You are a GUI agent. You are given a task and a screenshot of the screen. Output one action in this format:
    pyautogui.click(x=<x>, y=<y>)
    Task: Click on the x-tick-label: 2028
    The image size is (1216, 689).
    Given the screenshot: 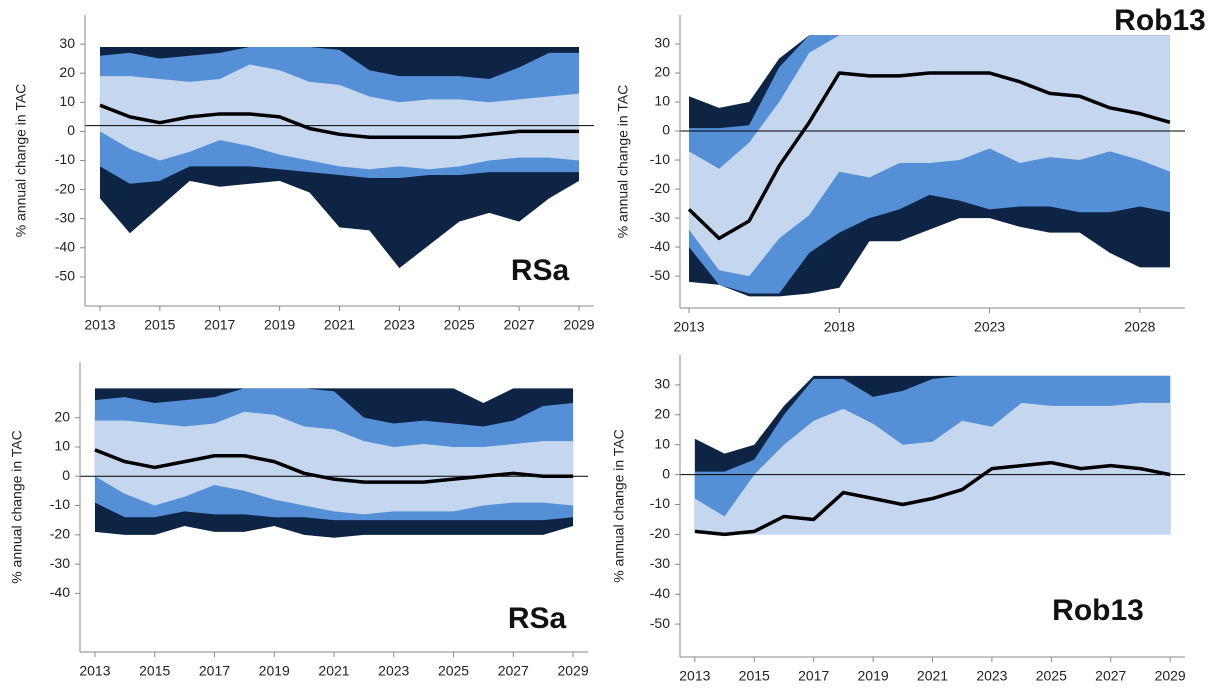 What is the action you would take?
    pyautogui.click(x=1139, y=327)
    